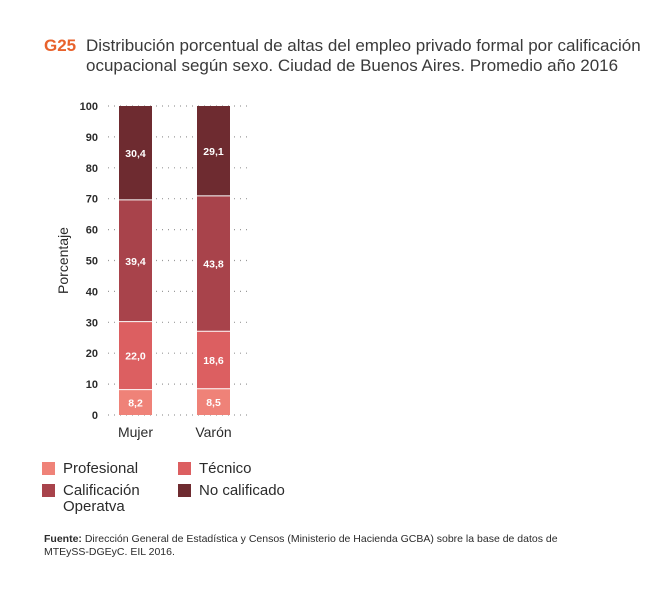 The width and height of the screenshot is (668, 594). What do you see at coordinates (92, 231) in the screenshot?
I see `y-tick-label-60: 60` at bounding box center [92, 231].